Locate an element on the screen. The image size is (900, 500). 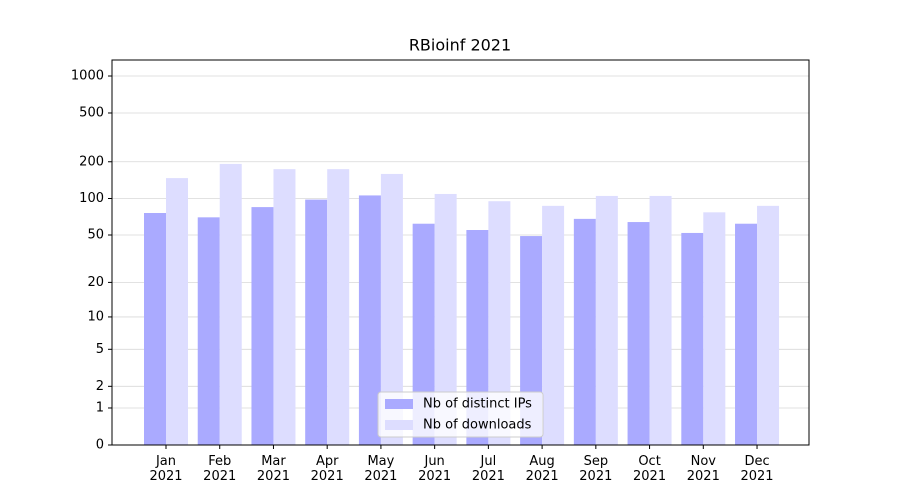
y-tick-label: 100 is located at coordinates (91, 198).